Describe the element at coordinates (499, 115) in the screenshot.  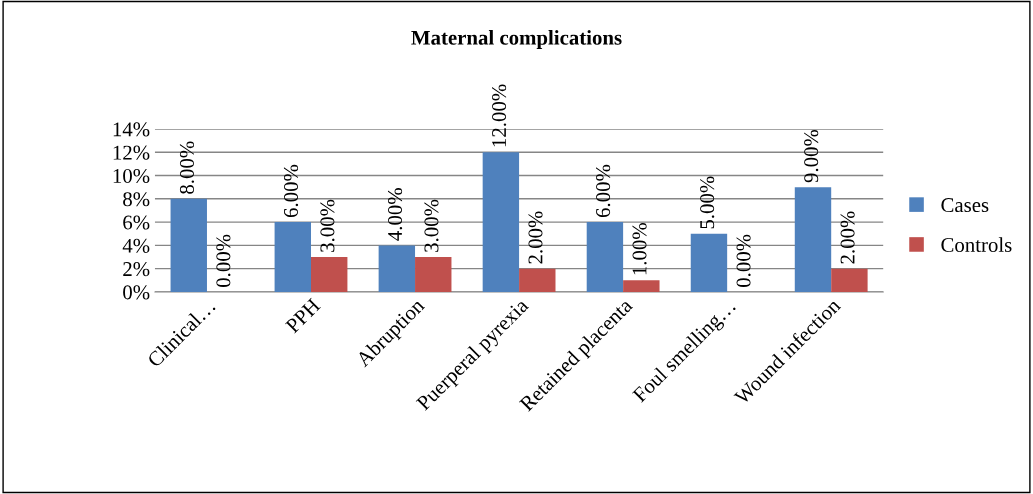
I see `data-label: 12.00%` at that location.